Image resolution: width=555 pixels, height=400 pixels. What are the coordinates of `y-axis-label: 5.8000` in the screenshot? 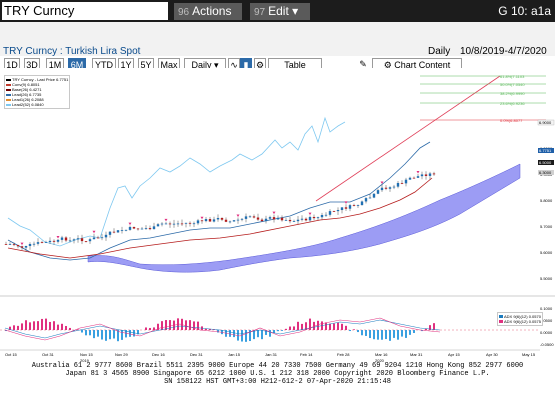 It's located at (546, 200).